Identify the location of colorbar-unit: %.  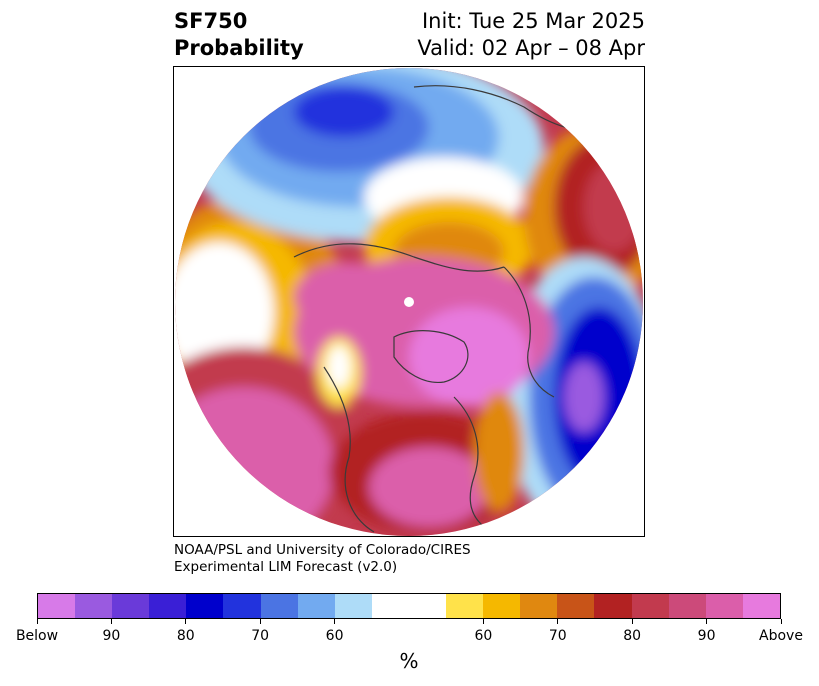
(409, 661).